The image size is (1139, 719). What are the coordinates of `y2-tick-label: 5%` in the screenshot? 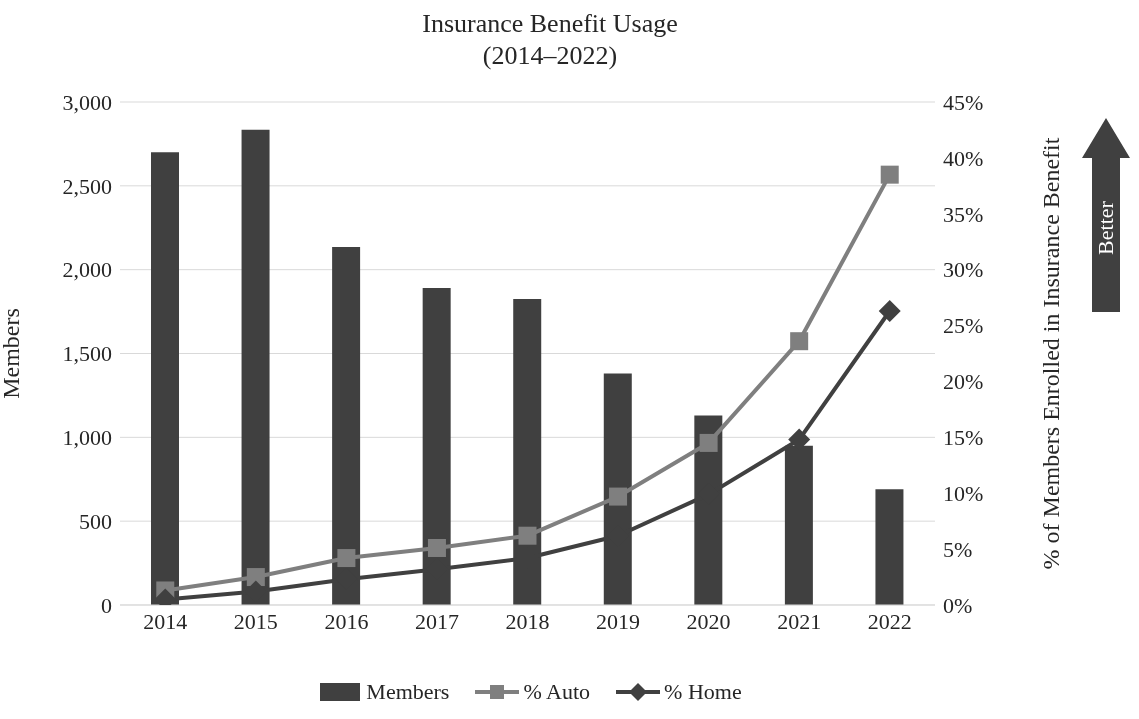 It's located at (958, 549).